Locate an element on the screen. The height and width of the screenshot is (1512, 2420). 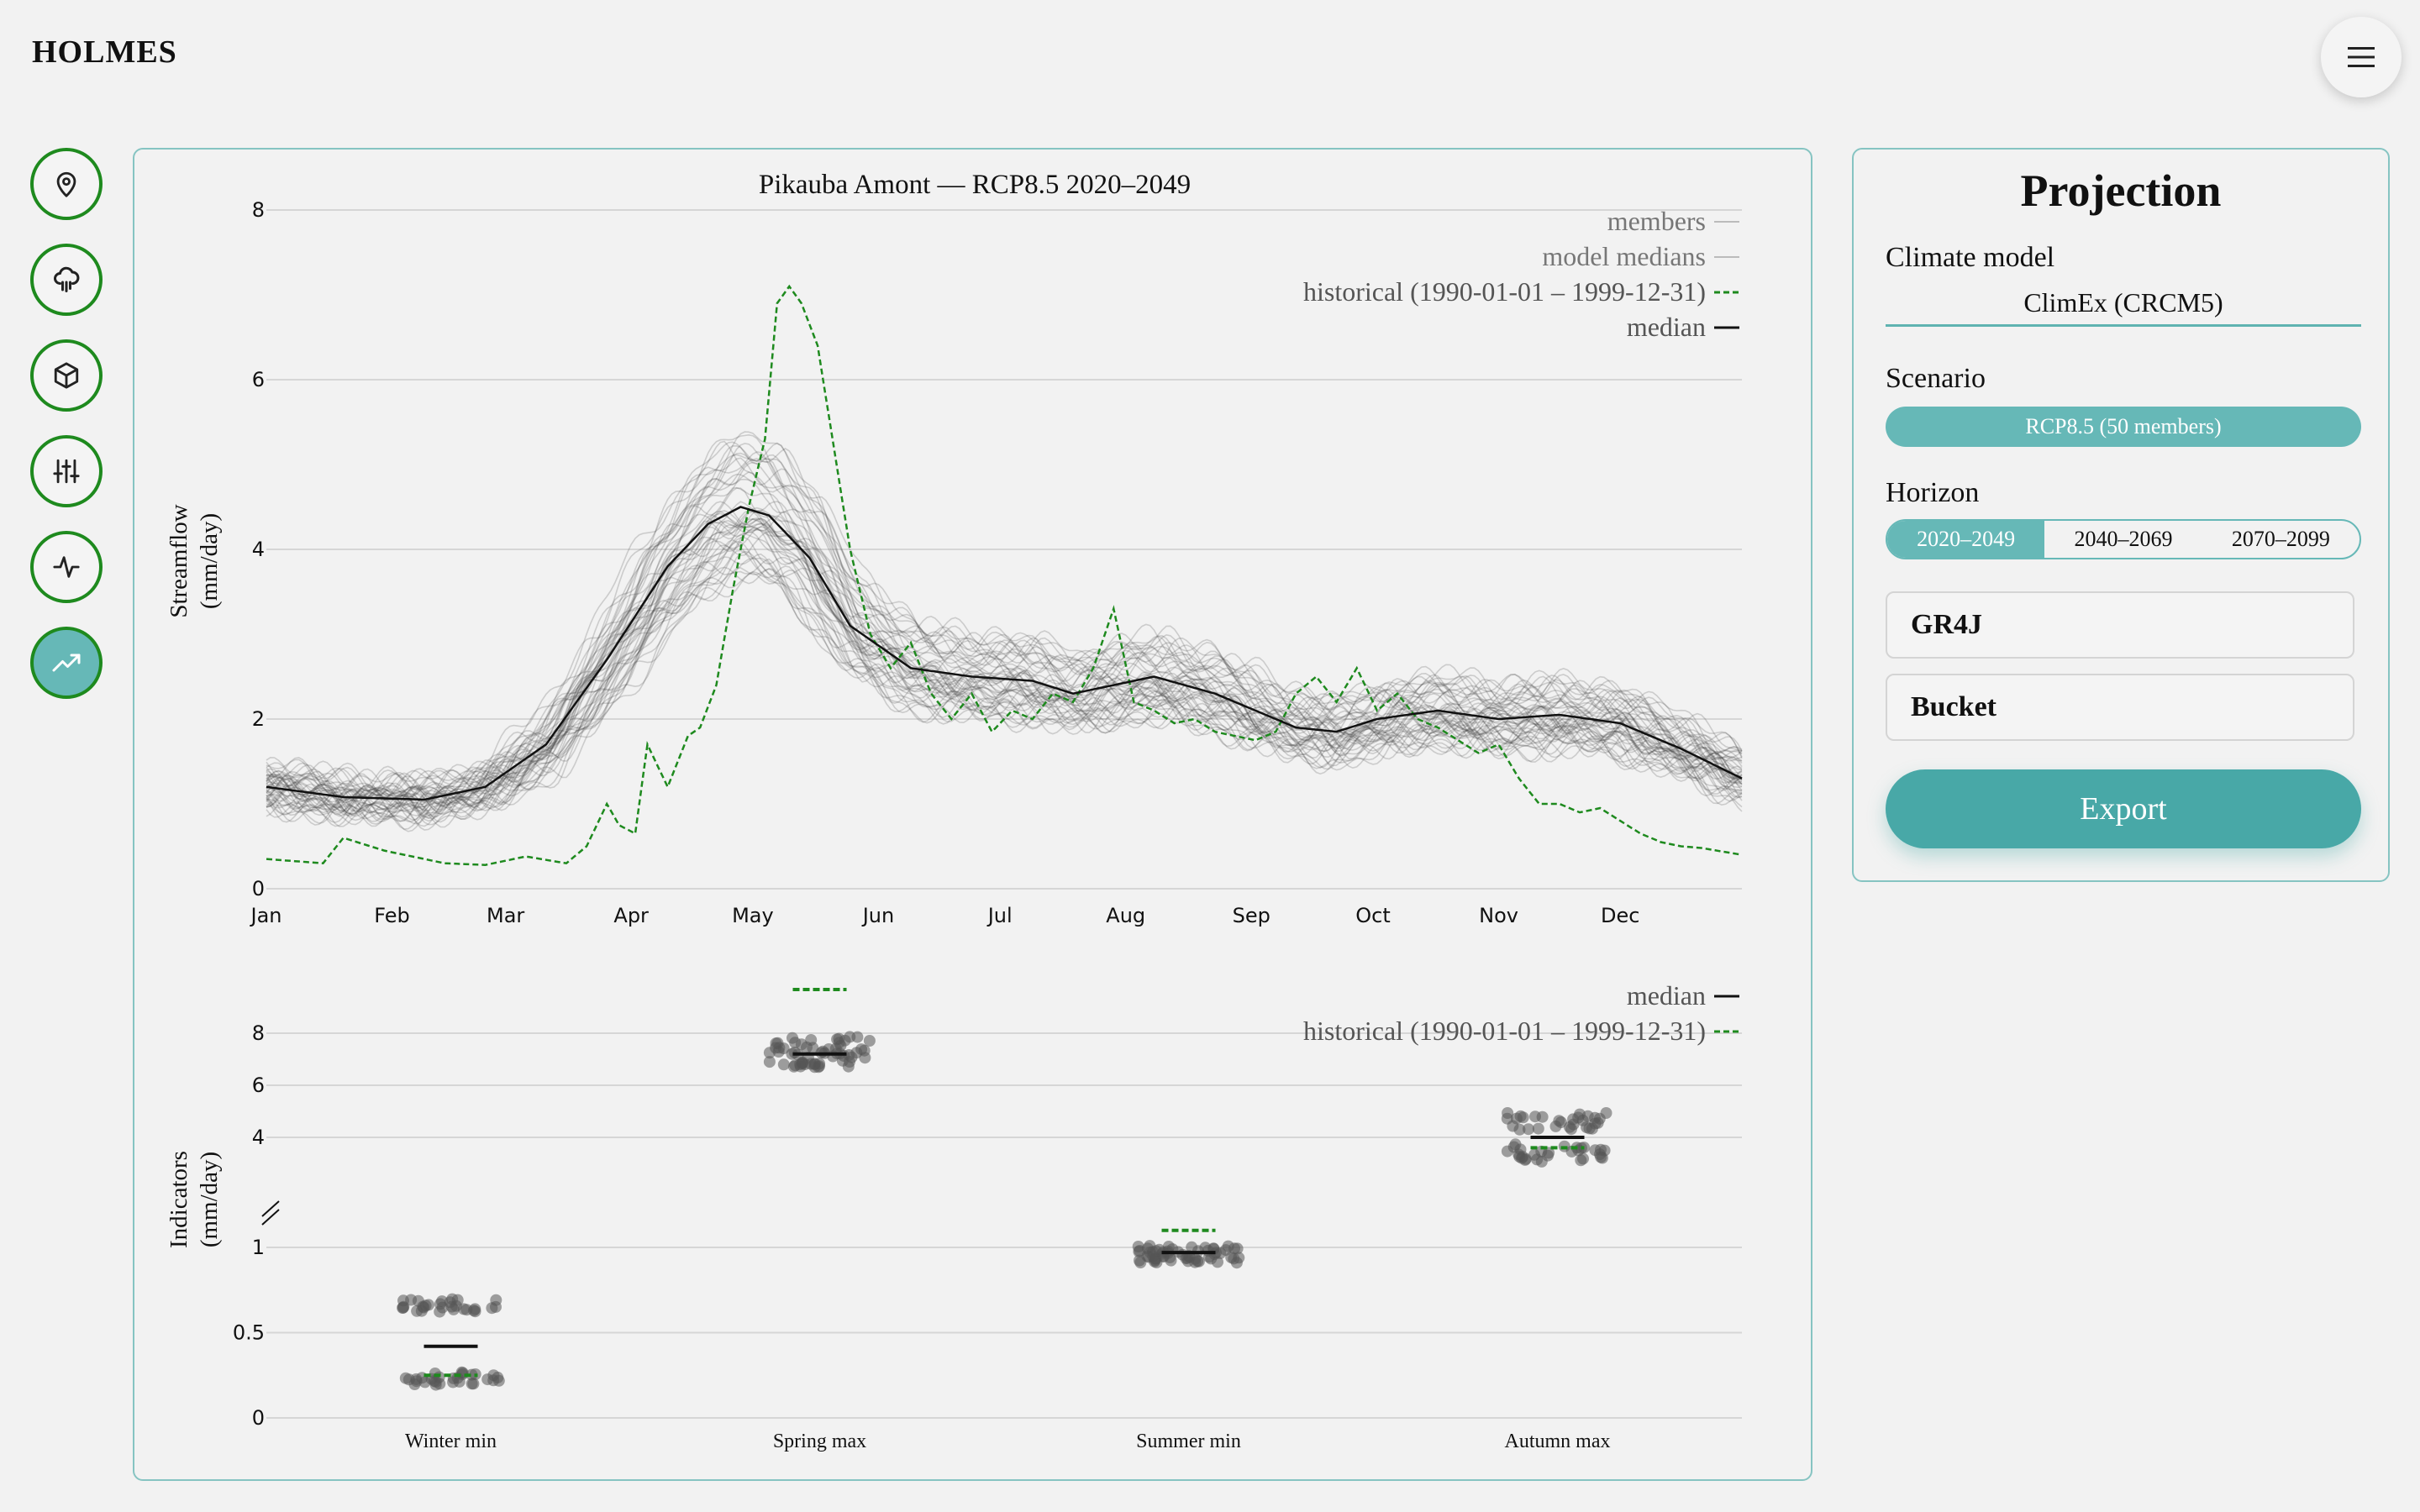
horizon-option-2070-2099: 2070–2099 is located at coordinates (2280, 539).